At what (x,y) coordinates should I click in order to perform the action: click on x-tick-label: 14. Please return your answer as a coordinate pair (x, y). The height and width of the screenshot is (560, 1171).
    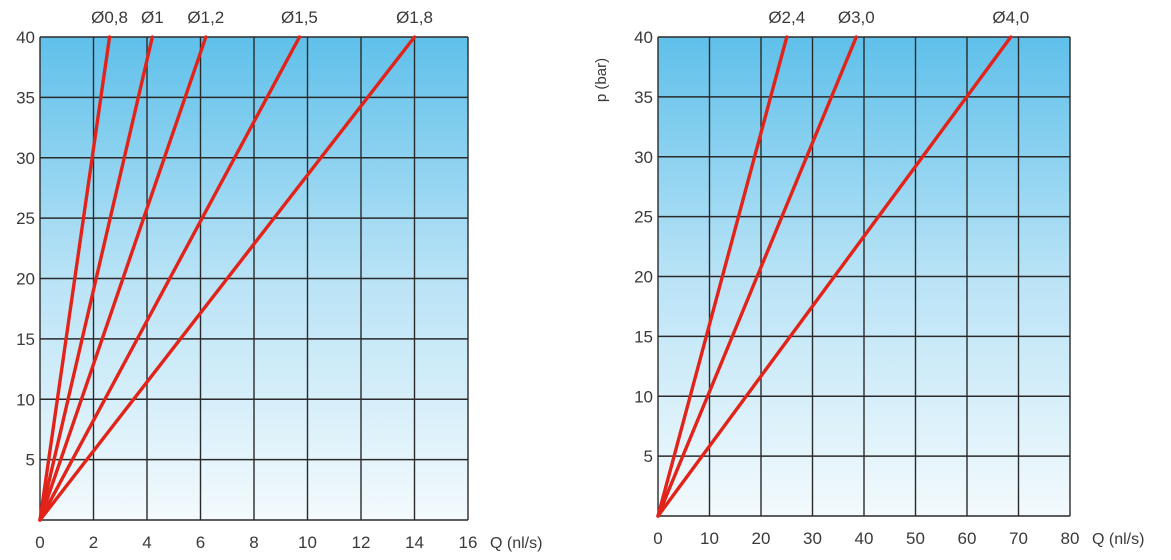
    Looking at the image, I should click on (414, 542).